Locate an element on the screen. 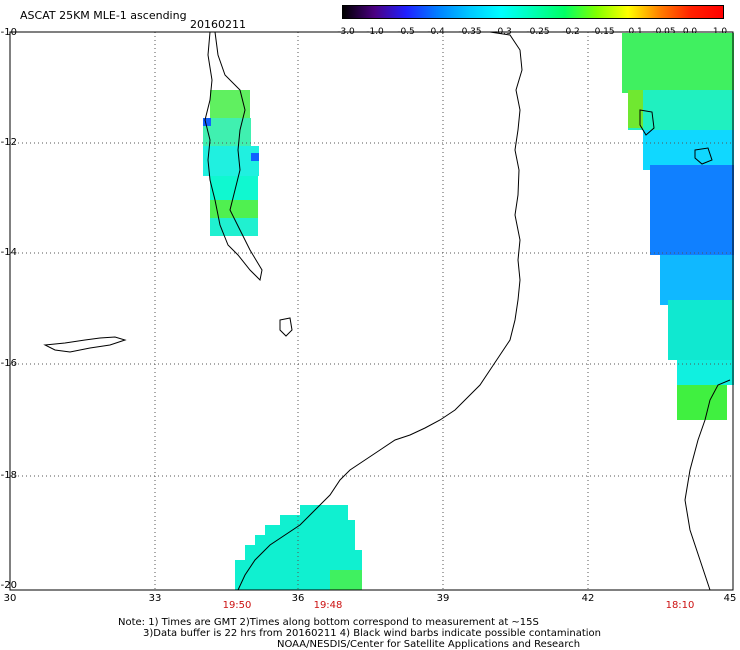  lon-label: 45 is located at coordinates (730, 598).